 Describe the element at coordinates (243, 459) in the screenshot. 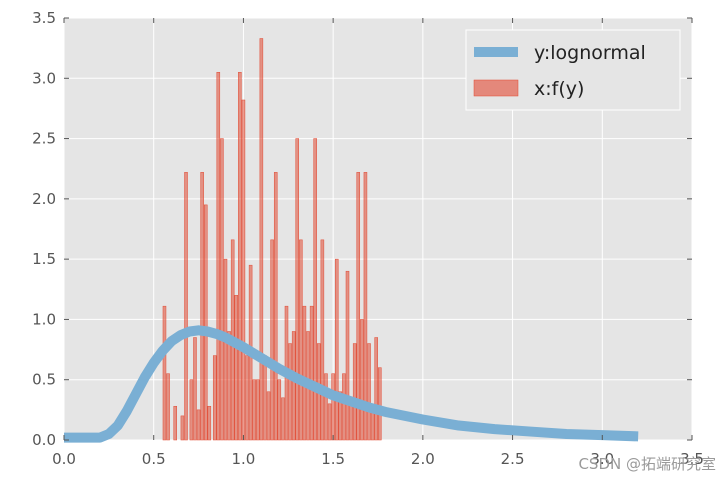

I see `x-tick-label: 1.0` at that location.